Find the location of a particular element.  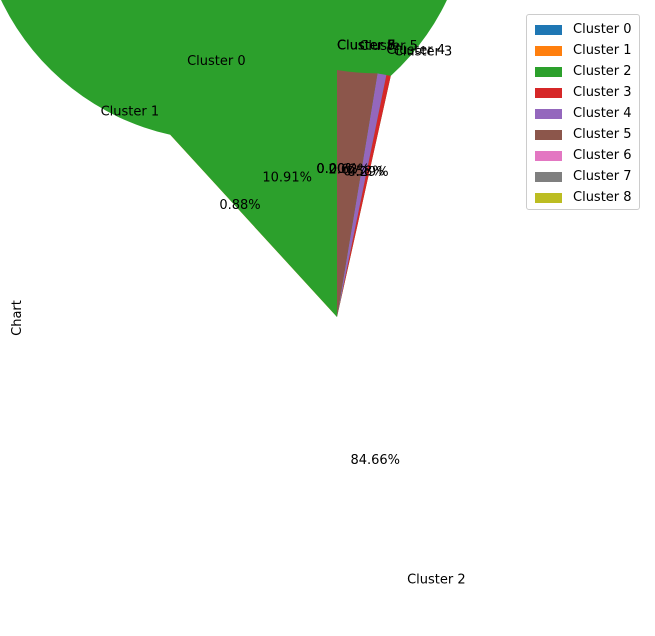

legend-item: Cluster 0 is located at coordinates (583, 29).